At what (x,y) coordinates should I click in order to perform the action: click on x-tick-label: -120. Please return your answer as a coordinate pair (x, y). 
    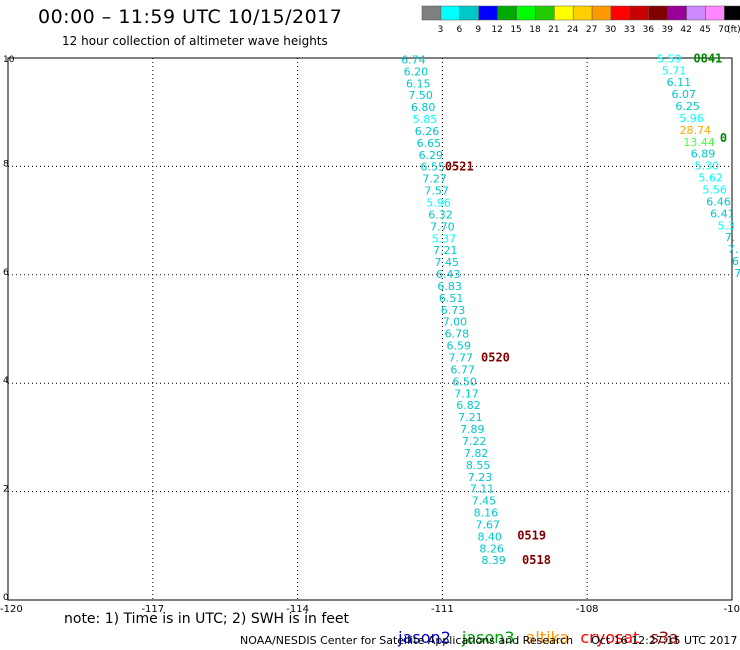
    Looking at the image, I should click on (11, 609).